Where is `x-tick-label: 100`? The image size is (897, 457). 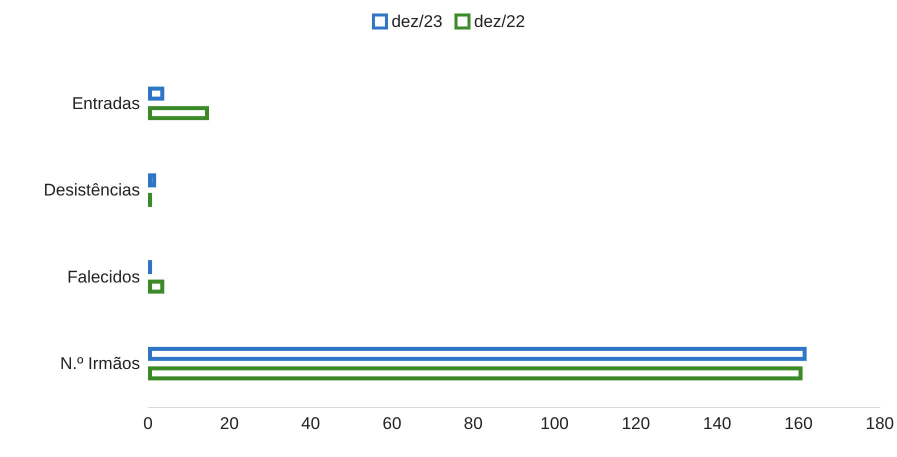
x-tick-label: 100 is located at coordinates (554, 423).